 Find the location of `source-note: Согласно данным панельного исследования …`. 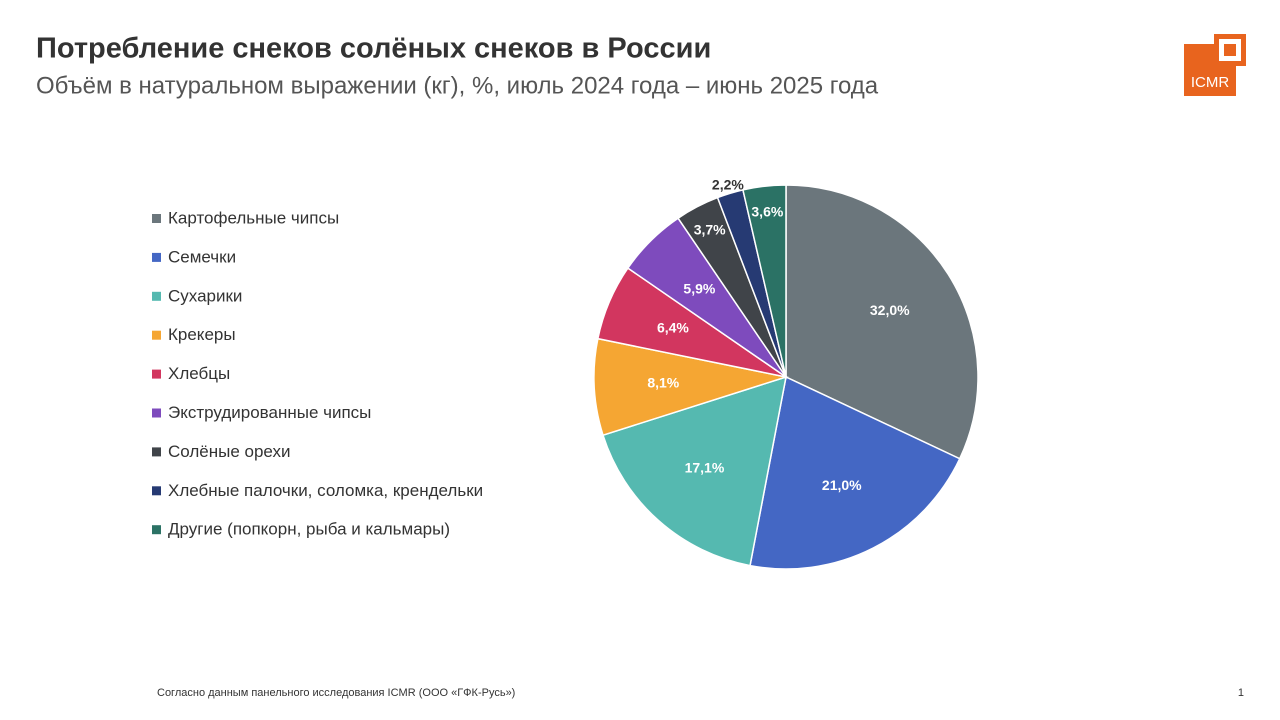

source-note: Согласно данным панельного исследования … is located at coordinates (336, 693).